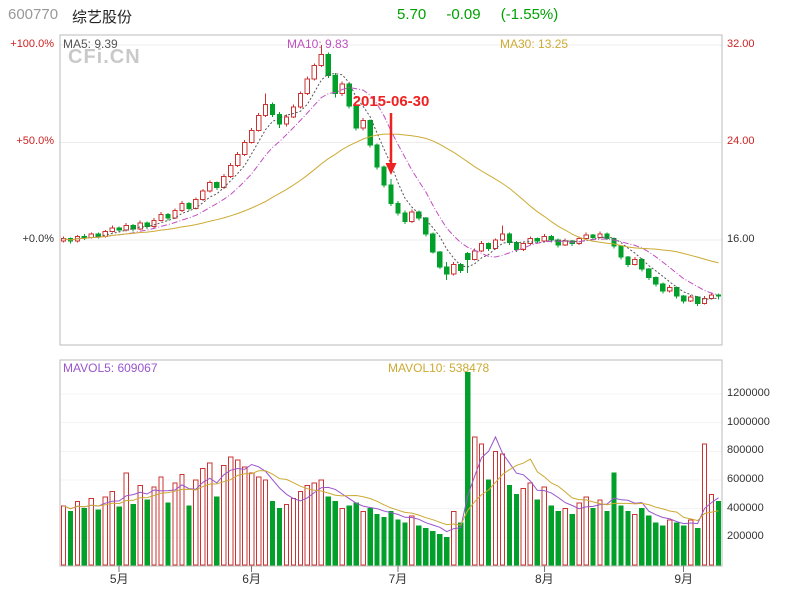 The width and height of the screenshot is (800, 600). I want to click on price-axis-left-label: +50.0%, so click(35, 141).